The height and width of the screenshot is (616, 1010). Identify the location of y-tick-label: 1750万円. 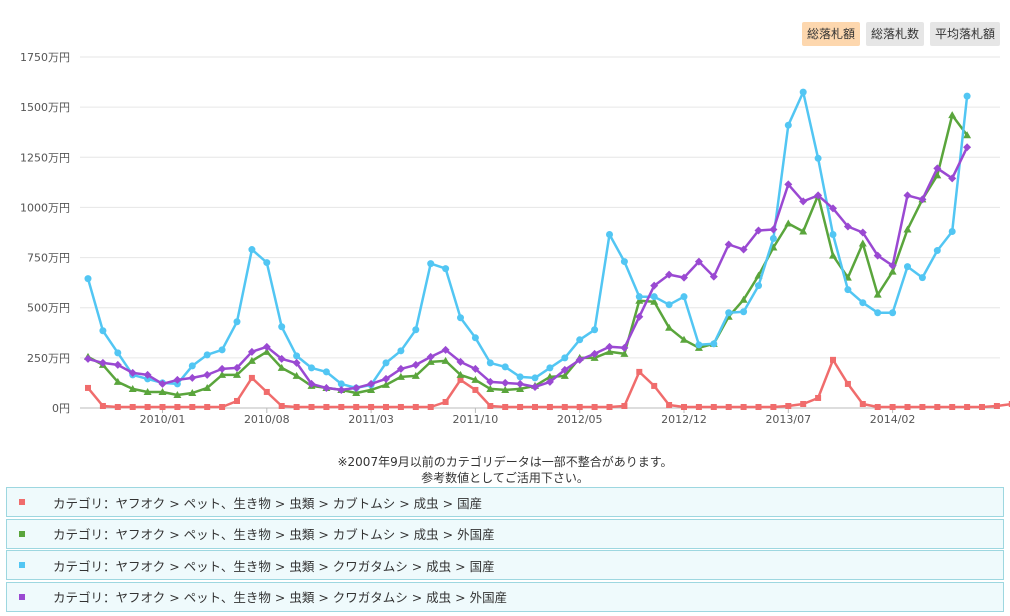
(45, 57).